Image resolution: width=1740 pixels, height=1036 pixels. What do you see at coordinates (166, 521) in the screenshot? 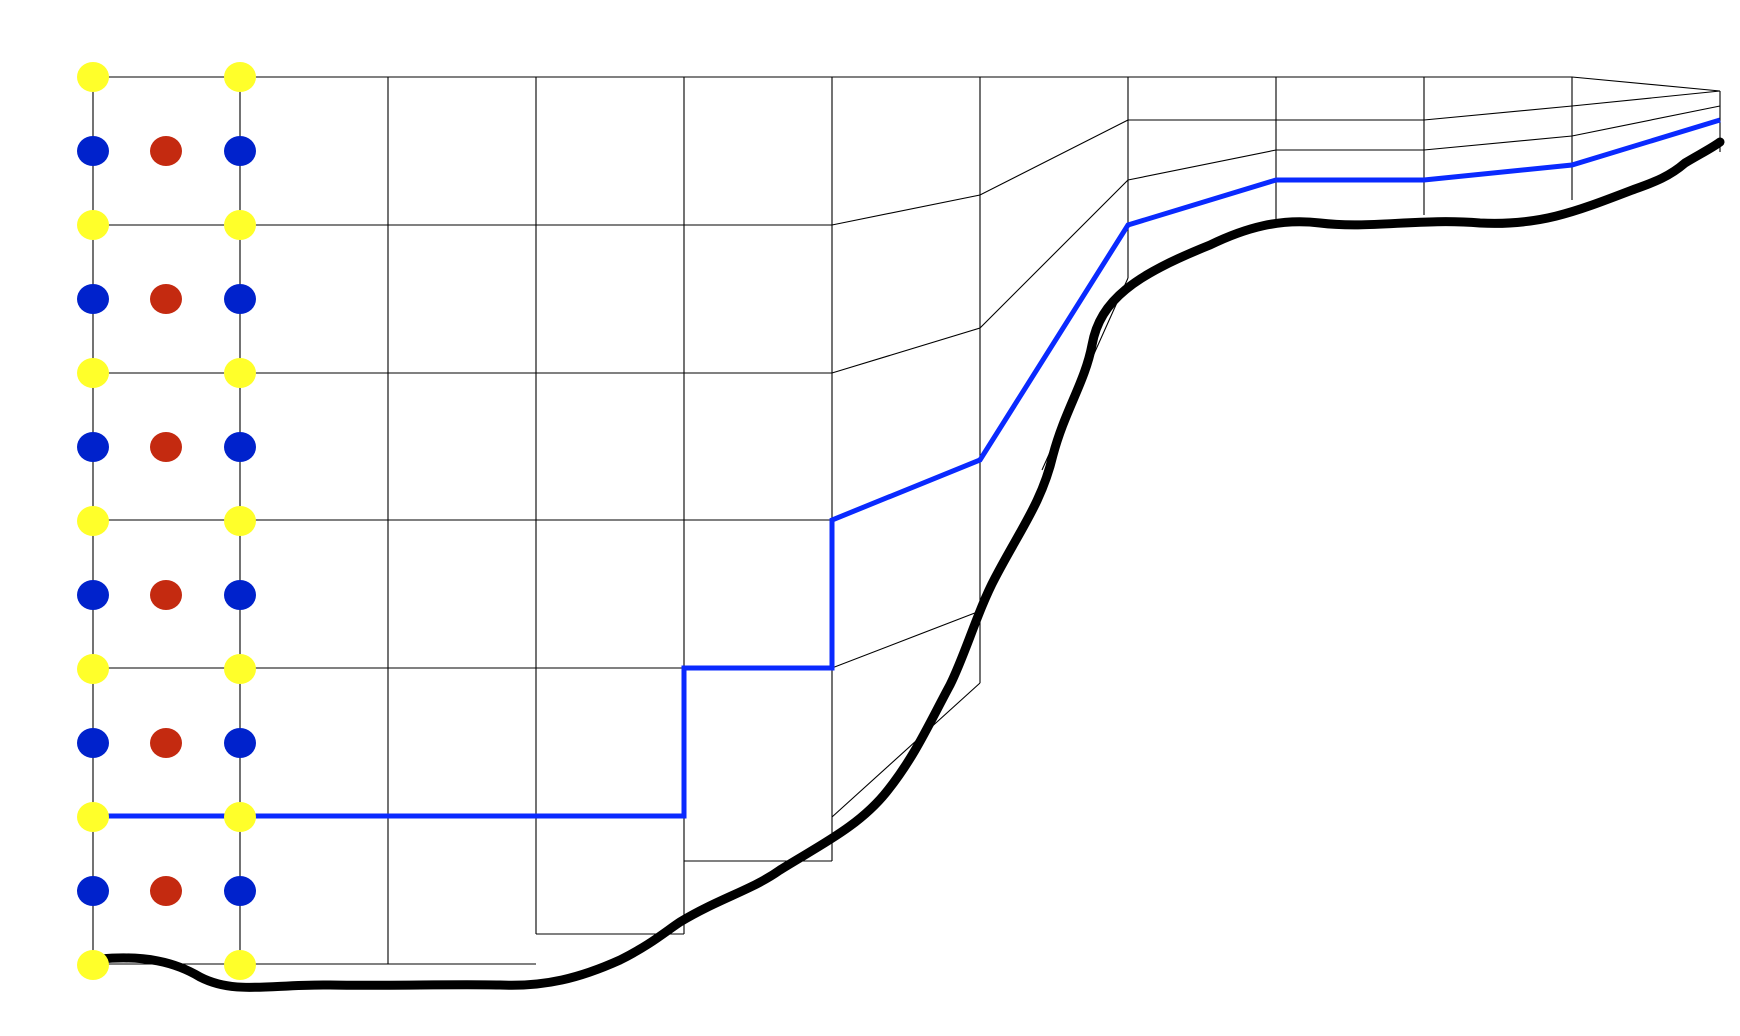
I see `mesh-nodes` at bounding box center [166, 521].